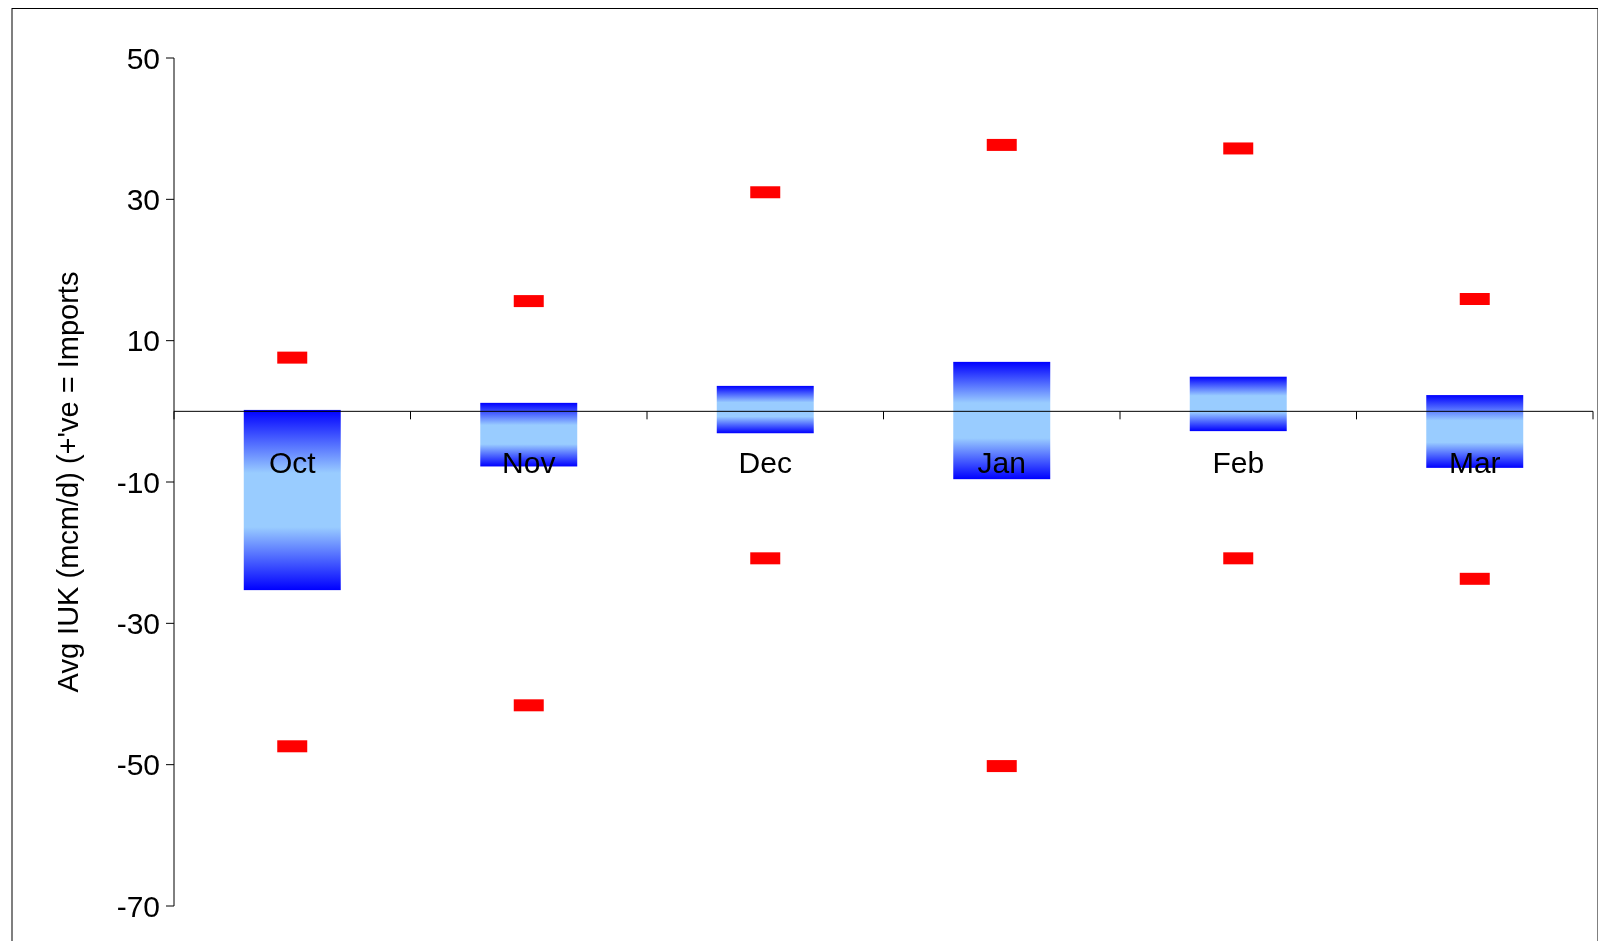 The image size is (1606, 949). What do you see at coordinates (143, 199) in the screenshot?
I see `y-tick-label: 30` at bounding box center [143, 199].